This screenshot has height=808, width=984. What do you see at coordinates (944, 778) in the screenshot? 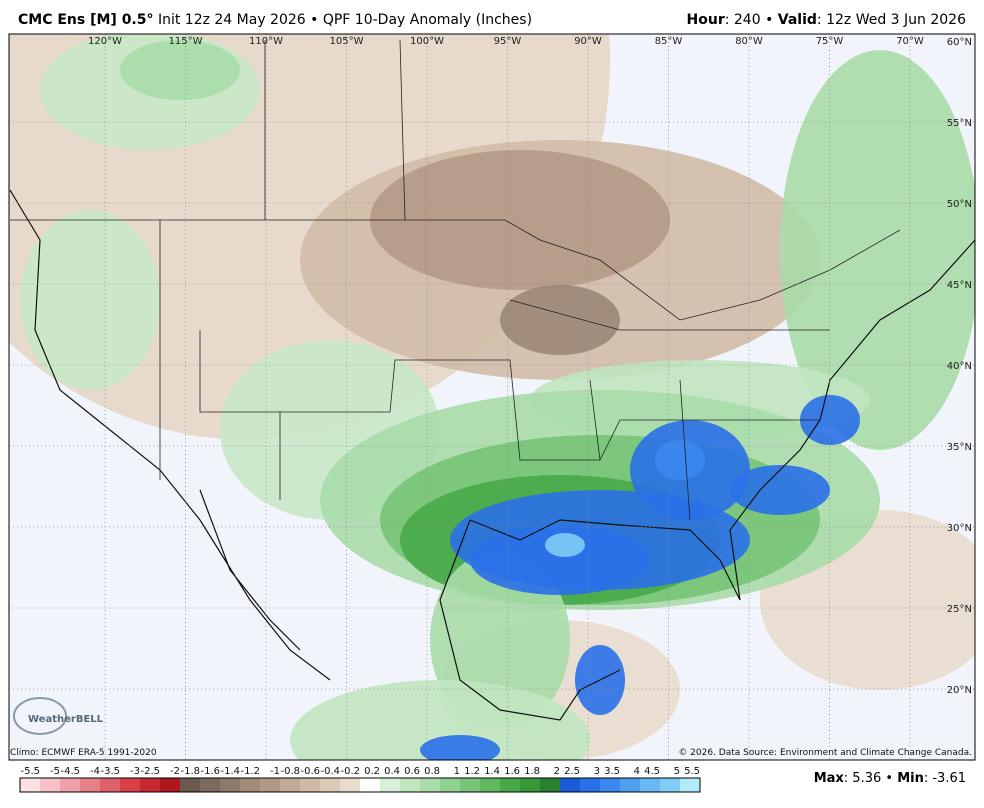
I see `title-part: : -3.61` at bounding box center [944, 778].